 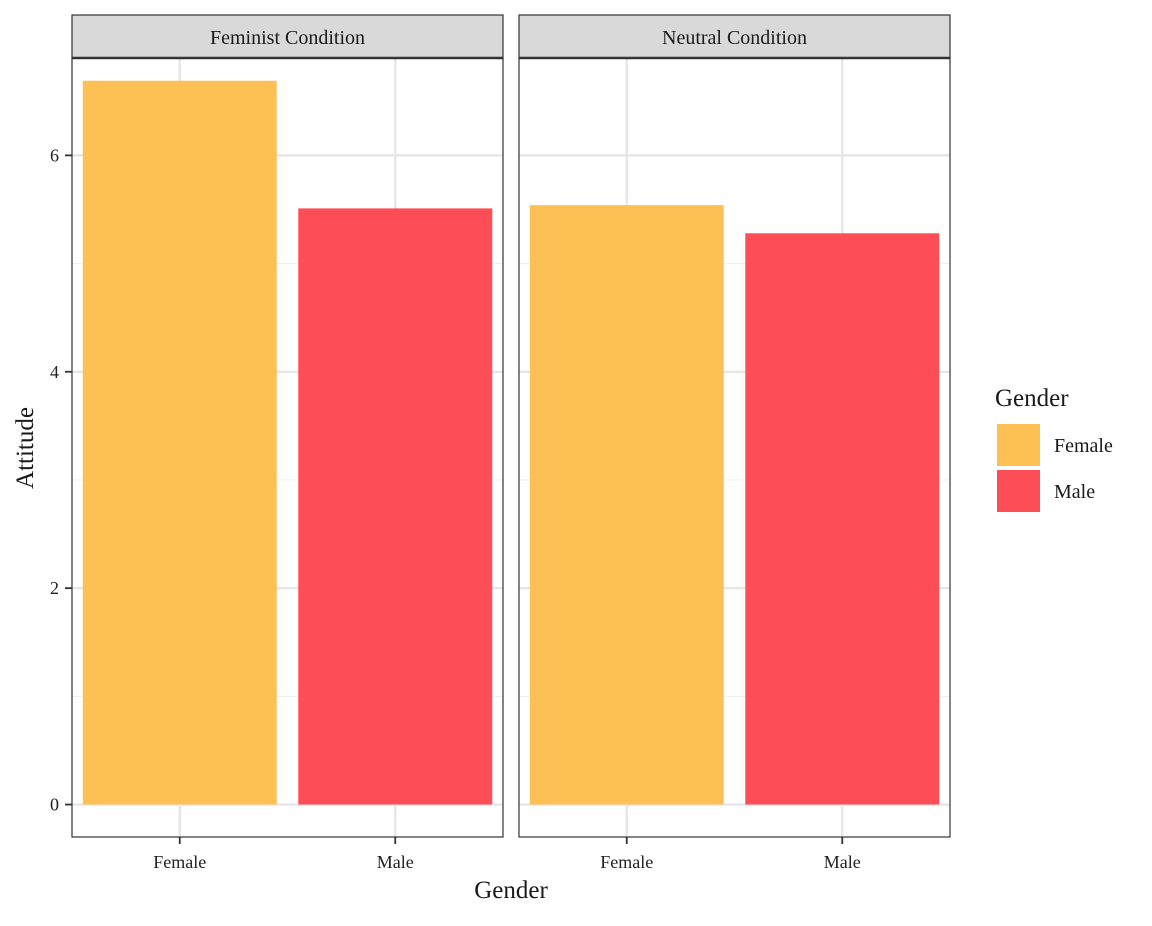 I want to click on y-tick-label: 0, so click(x=54, y=805).